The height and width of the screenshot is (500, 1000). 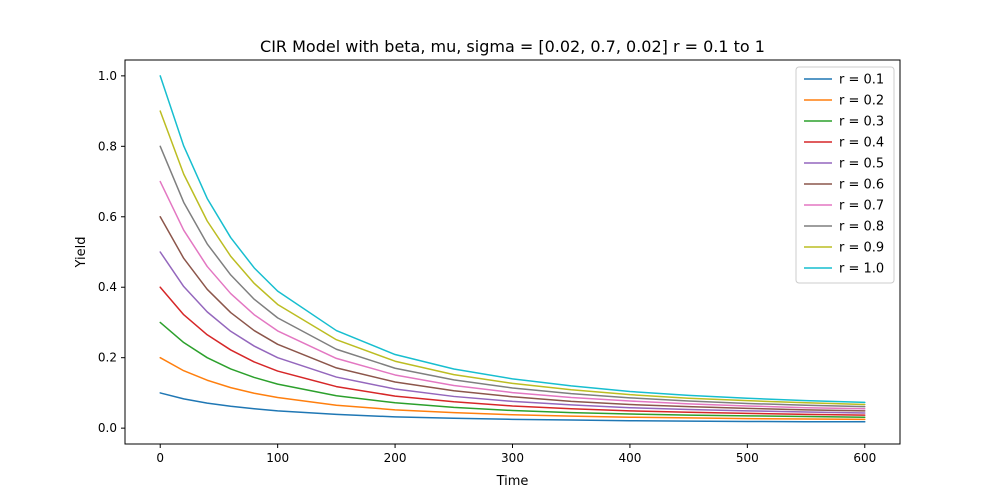 I want to click on y-tick-label: 0.0, so click(x=107, y=428).